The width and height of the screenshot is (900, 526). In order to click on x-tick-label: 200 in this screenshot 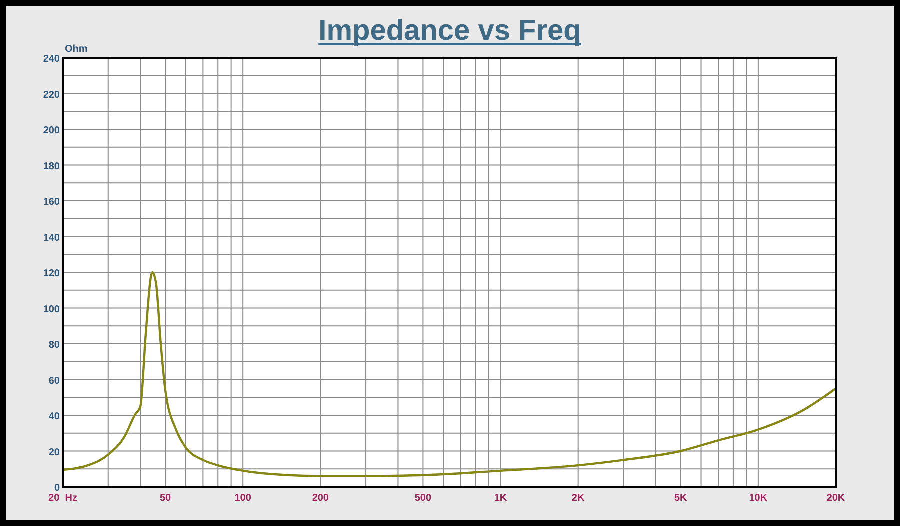, I will do `click(321, 498)`.